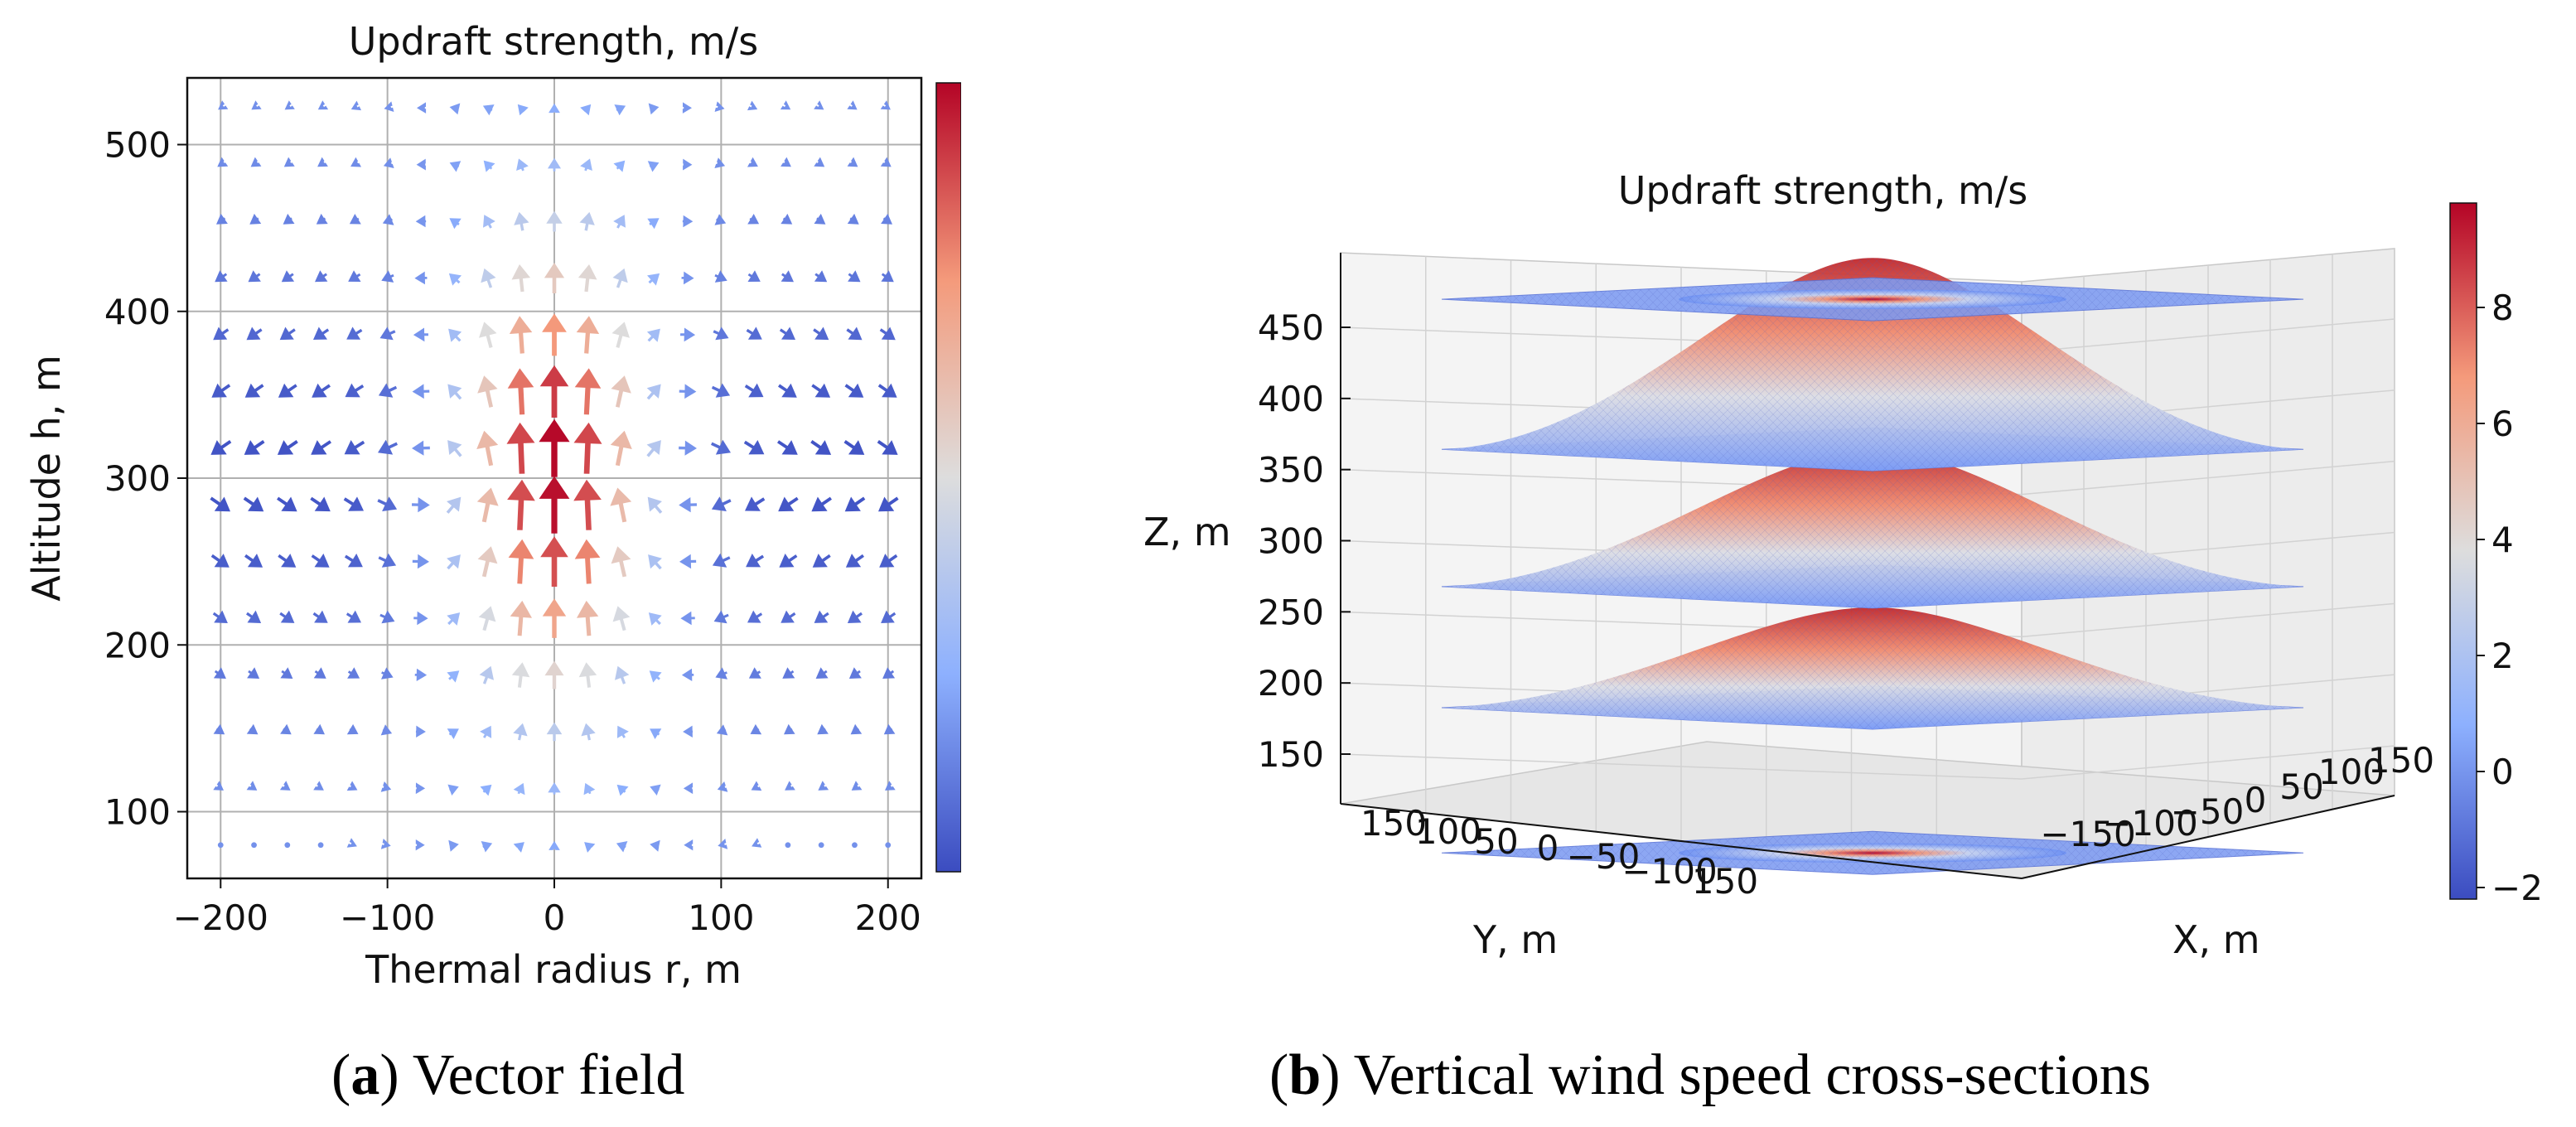 The width and height of the screenshot is (2576, 1127). I want to click on chart-b-z-tick-label: 300, so click(1291, 541).